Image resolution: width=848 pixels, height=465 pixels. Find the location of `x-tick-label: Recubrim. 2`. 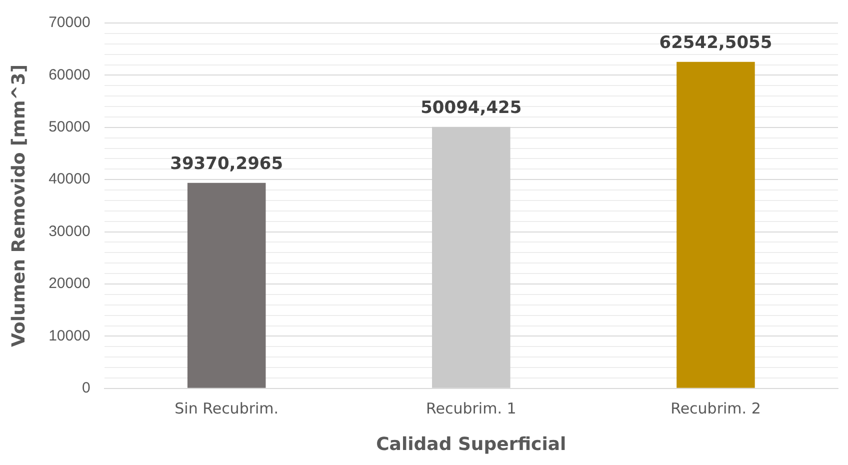

x-tick-label: Recubrim. 2 is located at coordinates (715, 408).